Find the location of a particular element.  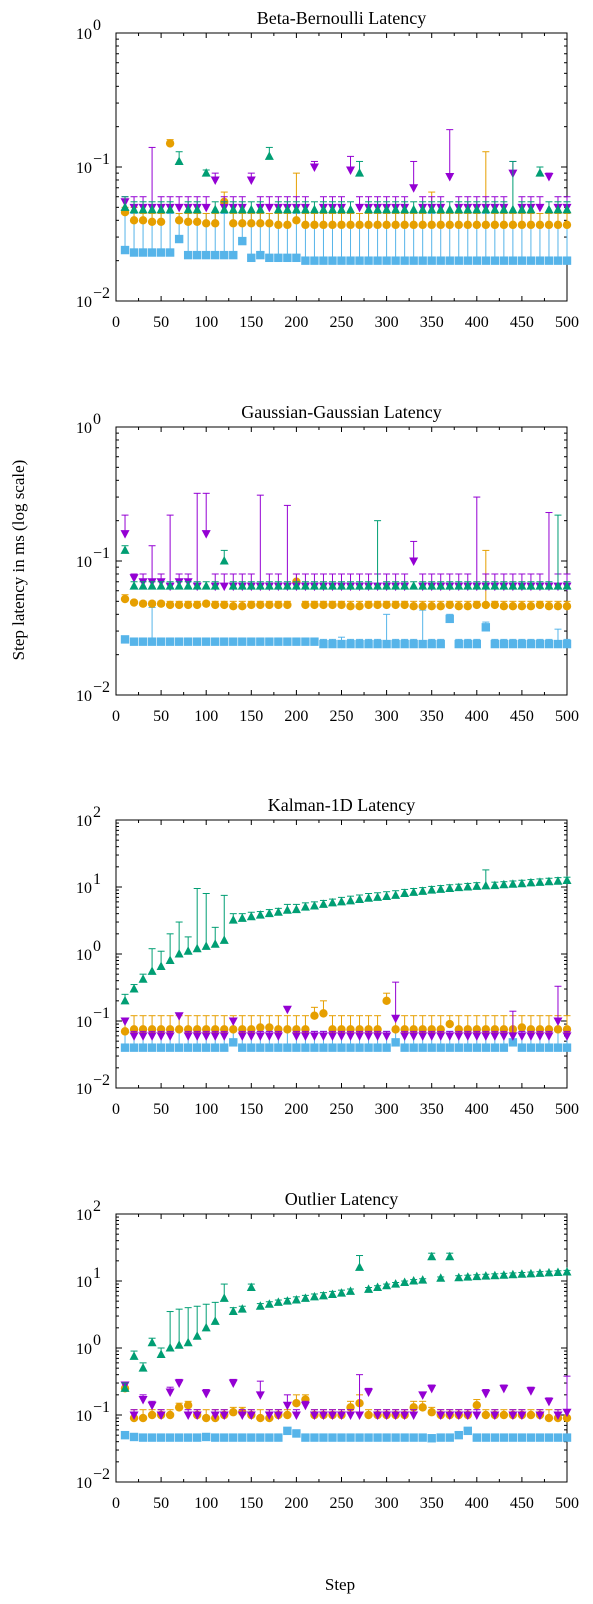

x-tick-label: 200 is located at coordinates (296, 1109).